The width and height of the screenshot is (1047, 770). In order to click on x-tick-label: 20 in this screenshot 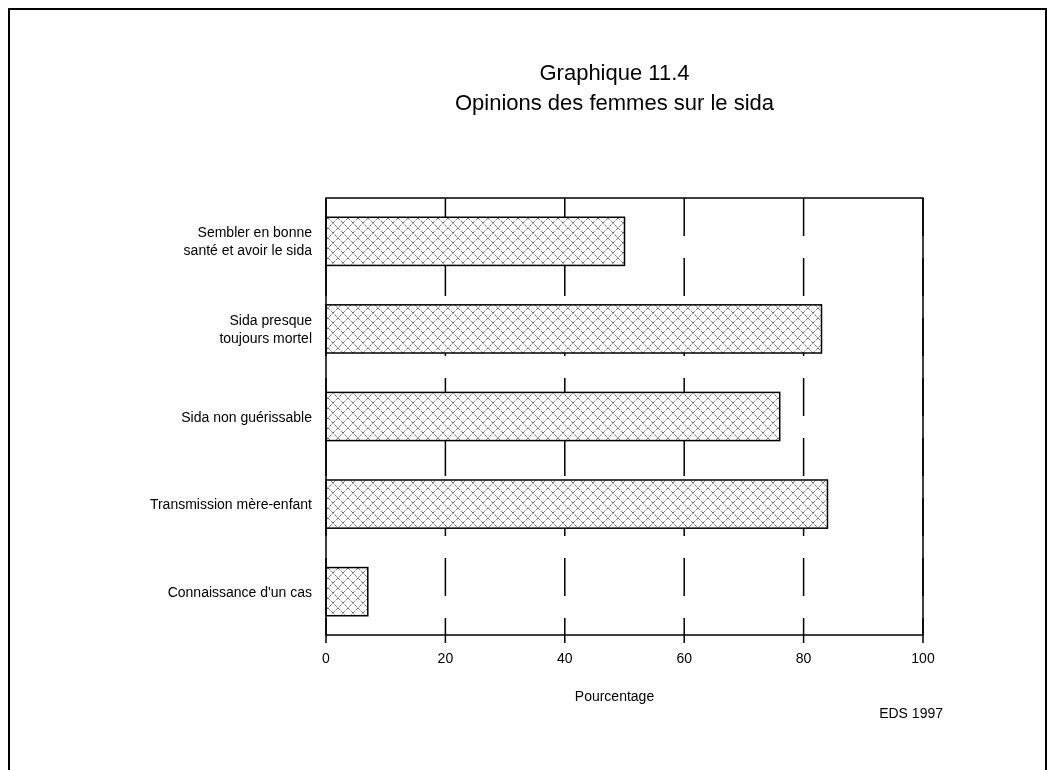, I will do `click(445, 658)`.